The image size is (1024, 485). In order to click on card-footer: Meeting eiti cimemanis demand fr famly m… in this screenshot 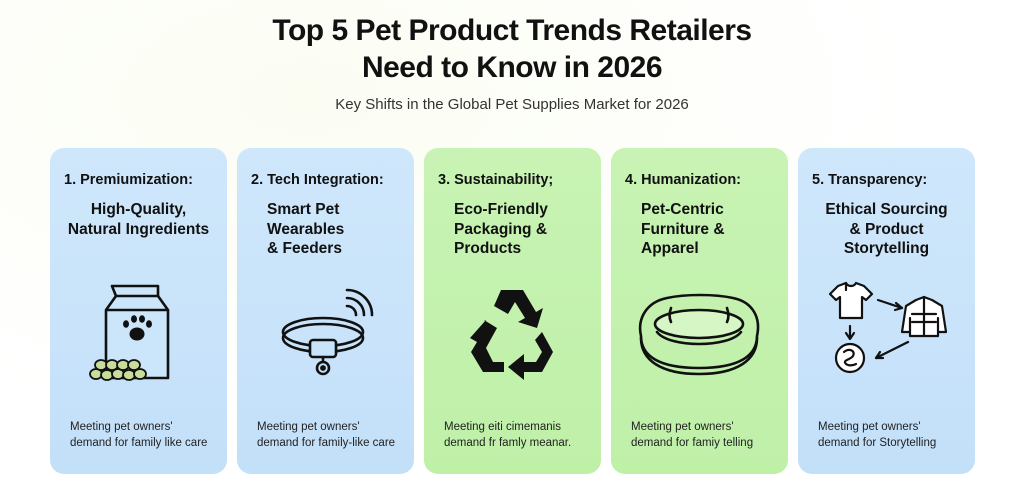, I will do `click(508, 435)`.